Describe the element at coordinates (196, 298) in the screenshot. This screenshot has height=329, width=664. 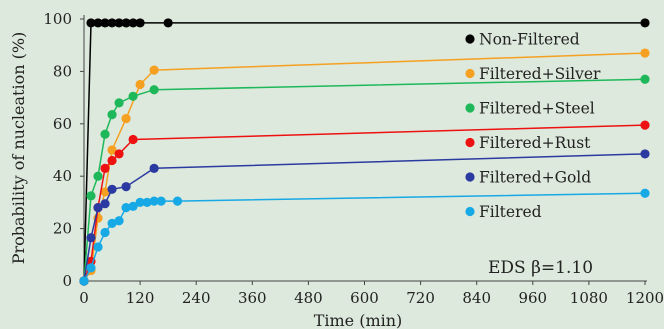
I see `x-tick-label: 240` at that location.